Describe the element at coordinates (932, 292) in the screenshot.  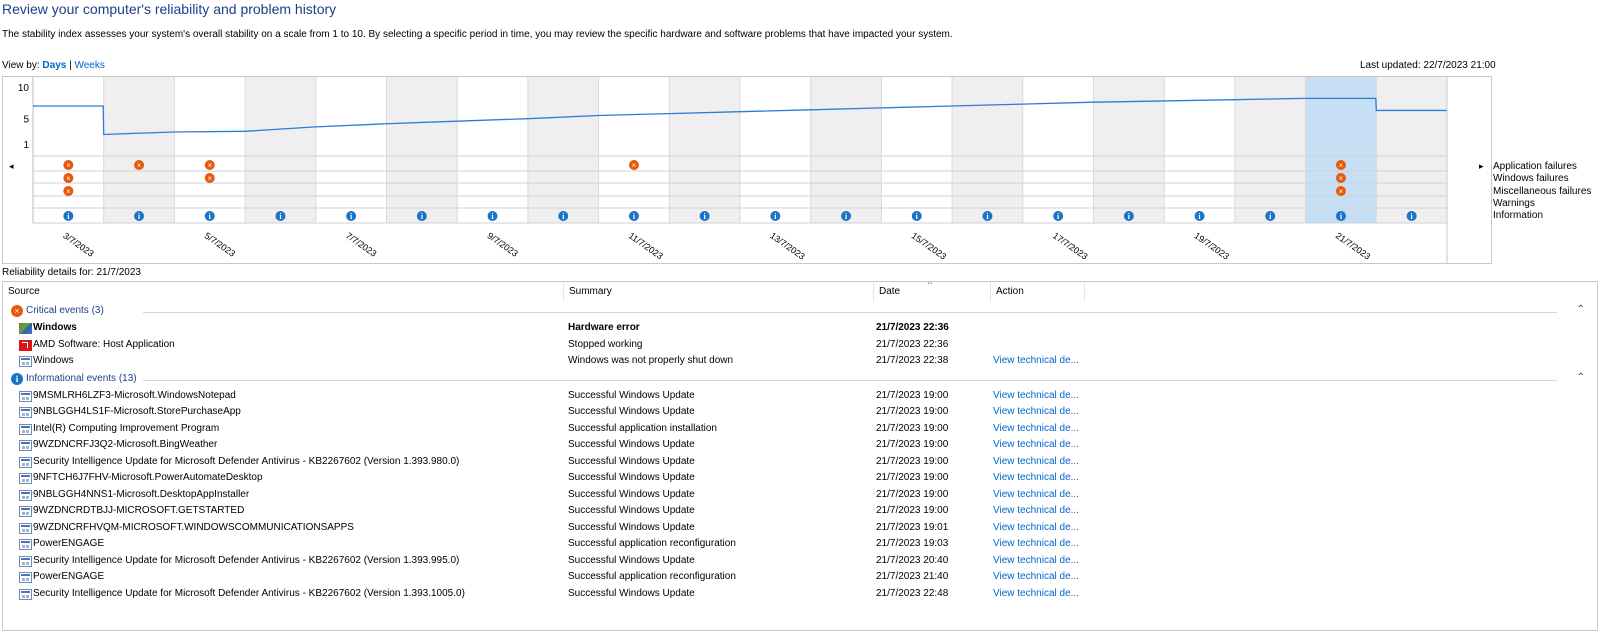
I see `column-header-date: Date` at that location.